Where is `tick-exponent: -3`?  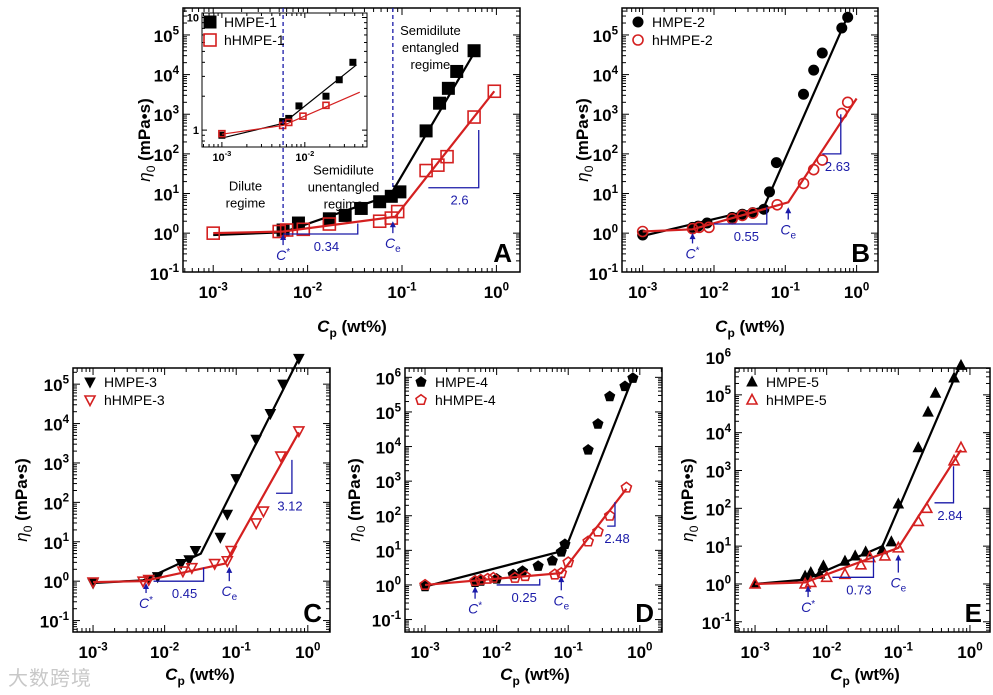
tick-exponent: -3 is located at coordinates (102, 647).